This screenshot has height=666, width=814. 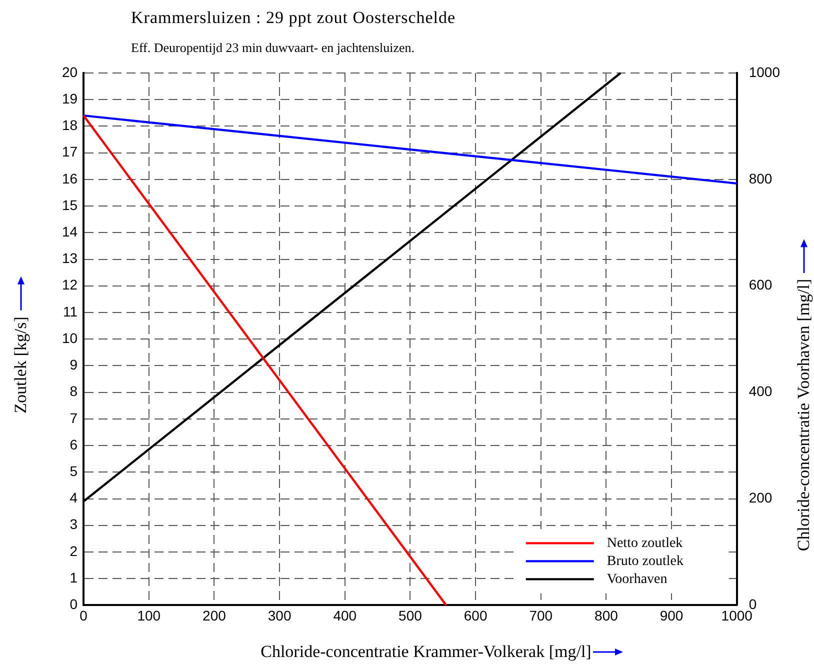 What do you see at coordinates (74, 498) in the screenshot?
I see `y-tick-label: 4` at bounding box center [74, 498].